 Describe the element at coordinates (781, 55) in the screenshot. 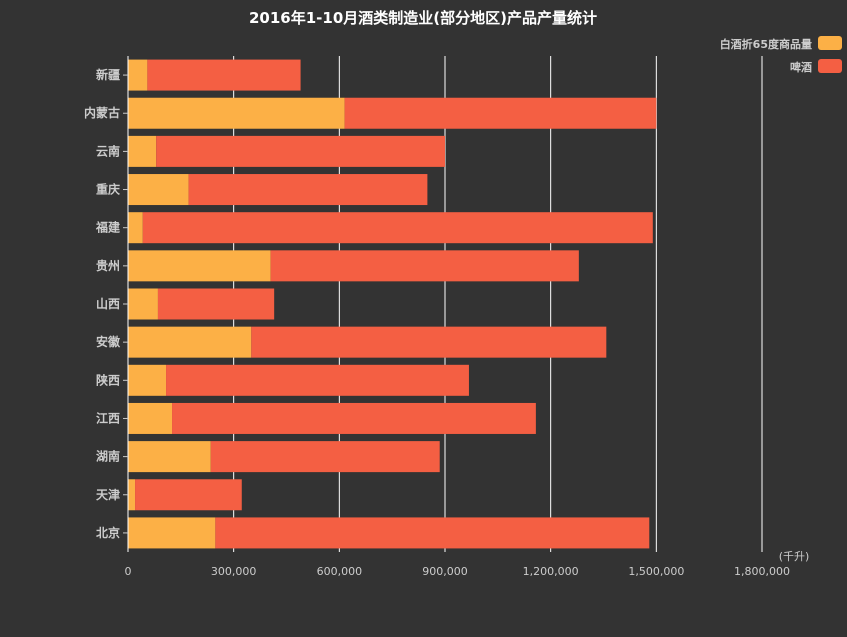

I see `legend: 白酒折65度商品量 啤酒` at that location.